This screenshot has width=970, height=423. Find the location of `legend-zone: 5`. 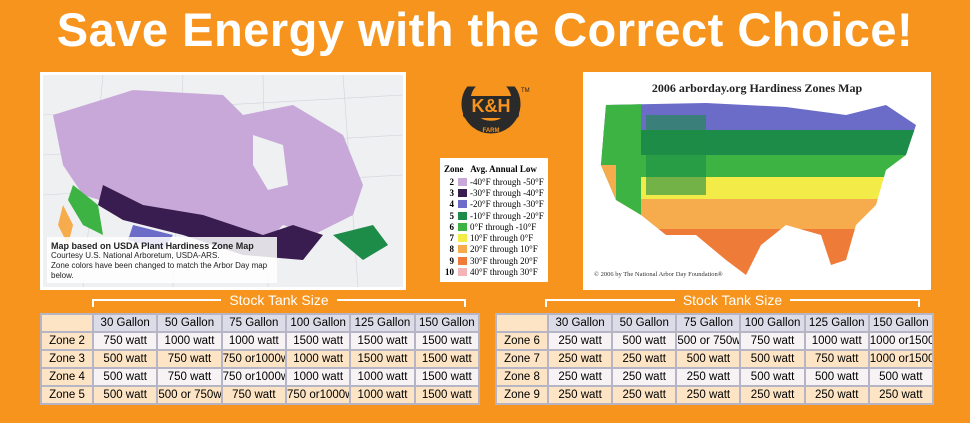

legend-zone: 5 is located at coordinates (452, 215).